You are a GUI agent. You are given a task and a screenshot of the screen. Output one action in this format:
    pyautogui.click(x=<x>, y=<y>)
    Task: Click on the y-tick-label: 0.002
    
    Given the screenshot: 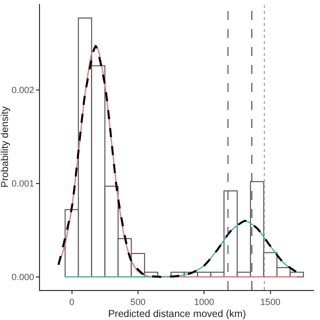 What is the action you would take?
    pyautogui.click(x=23, y=90)
    